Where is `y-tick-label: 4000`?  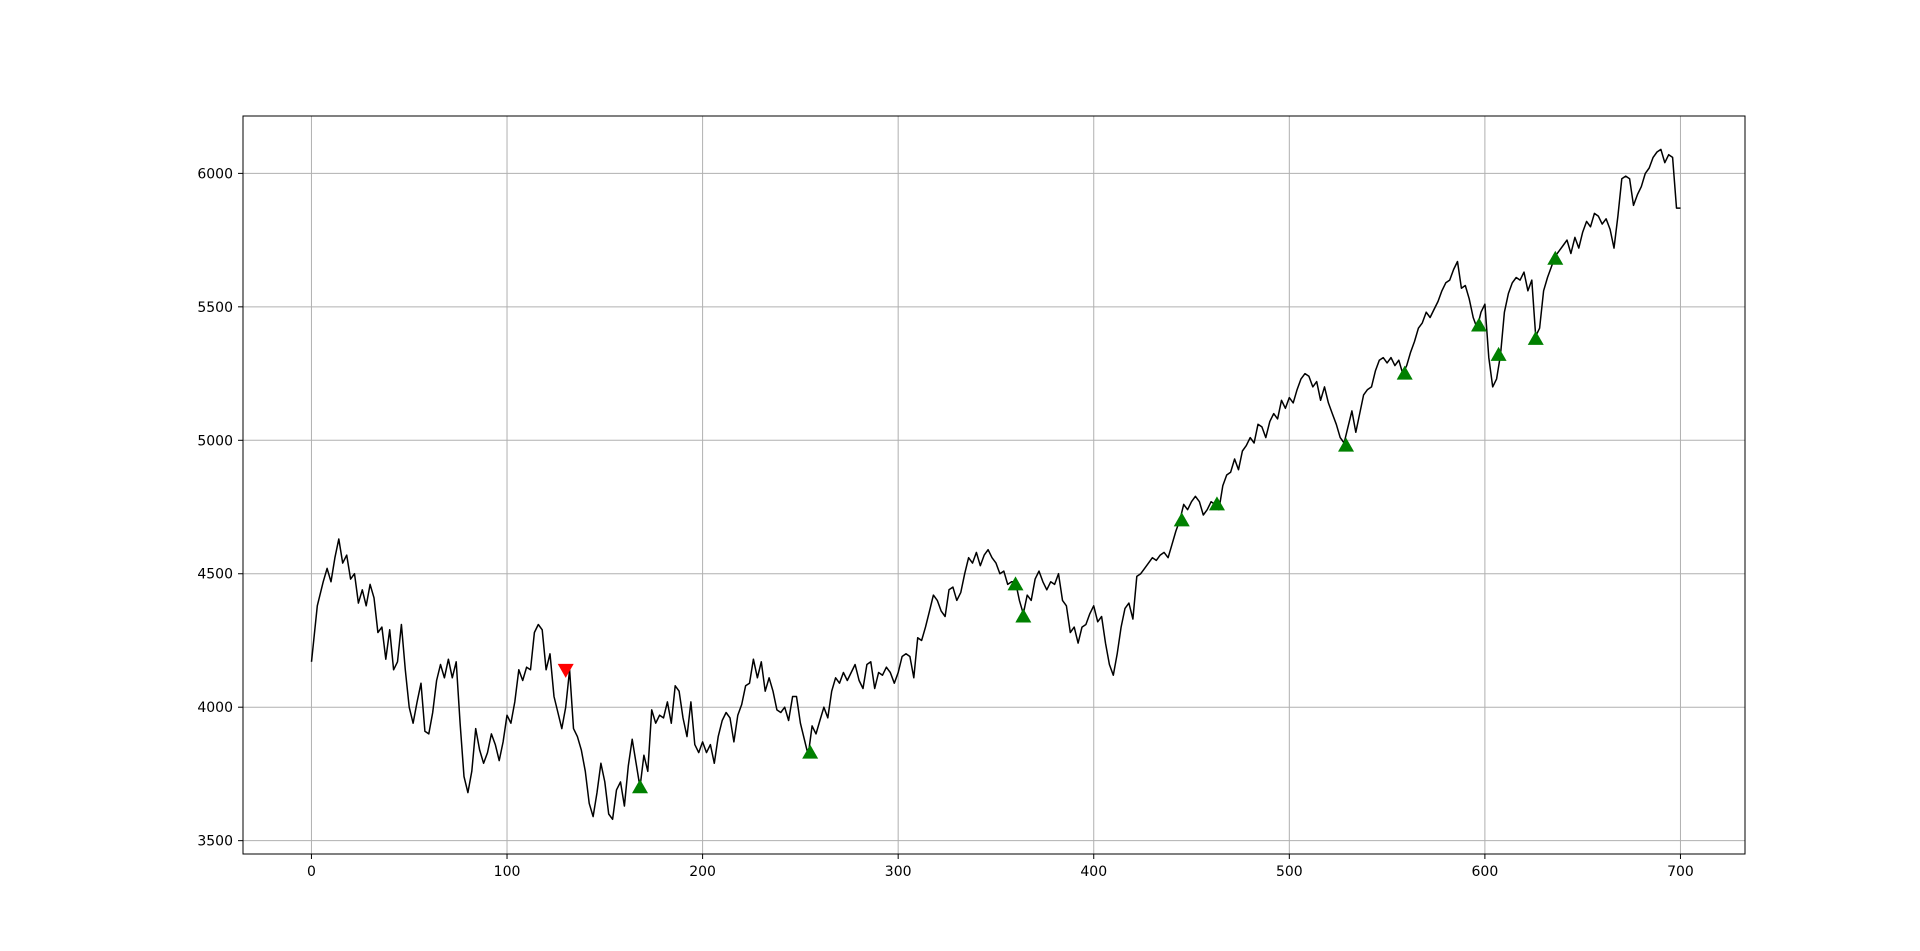 y-tick-label: 4000 is located at coordinates (215, 708).